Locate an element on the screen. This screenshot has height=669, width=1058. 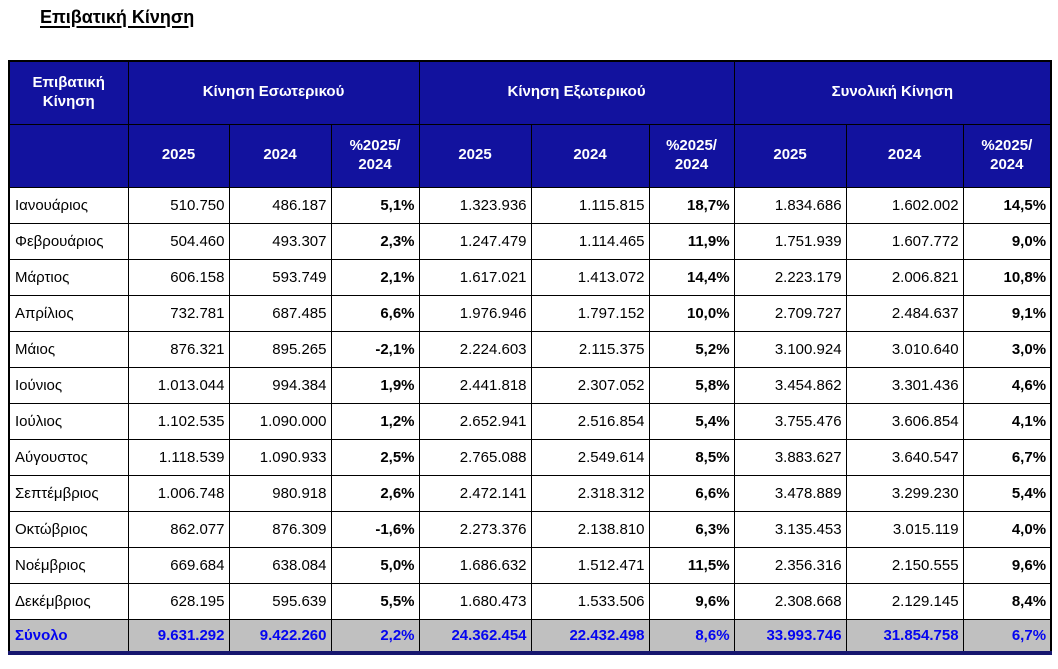
value-cell: 3.299.230 is located at coordinates (904, 493).